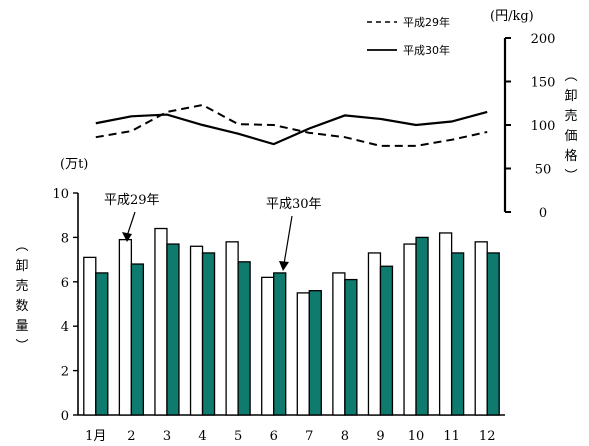 The image size is (589, 446). I want to click on bar-axis-tick-label: 2, so click(65, 372).